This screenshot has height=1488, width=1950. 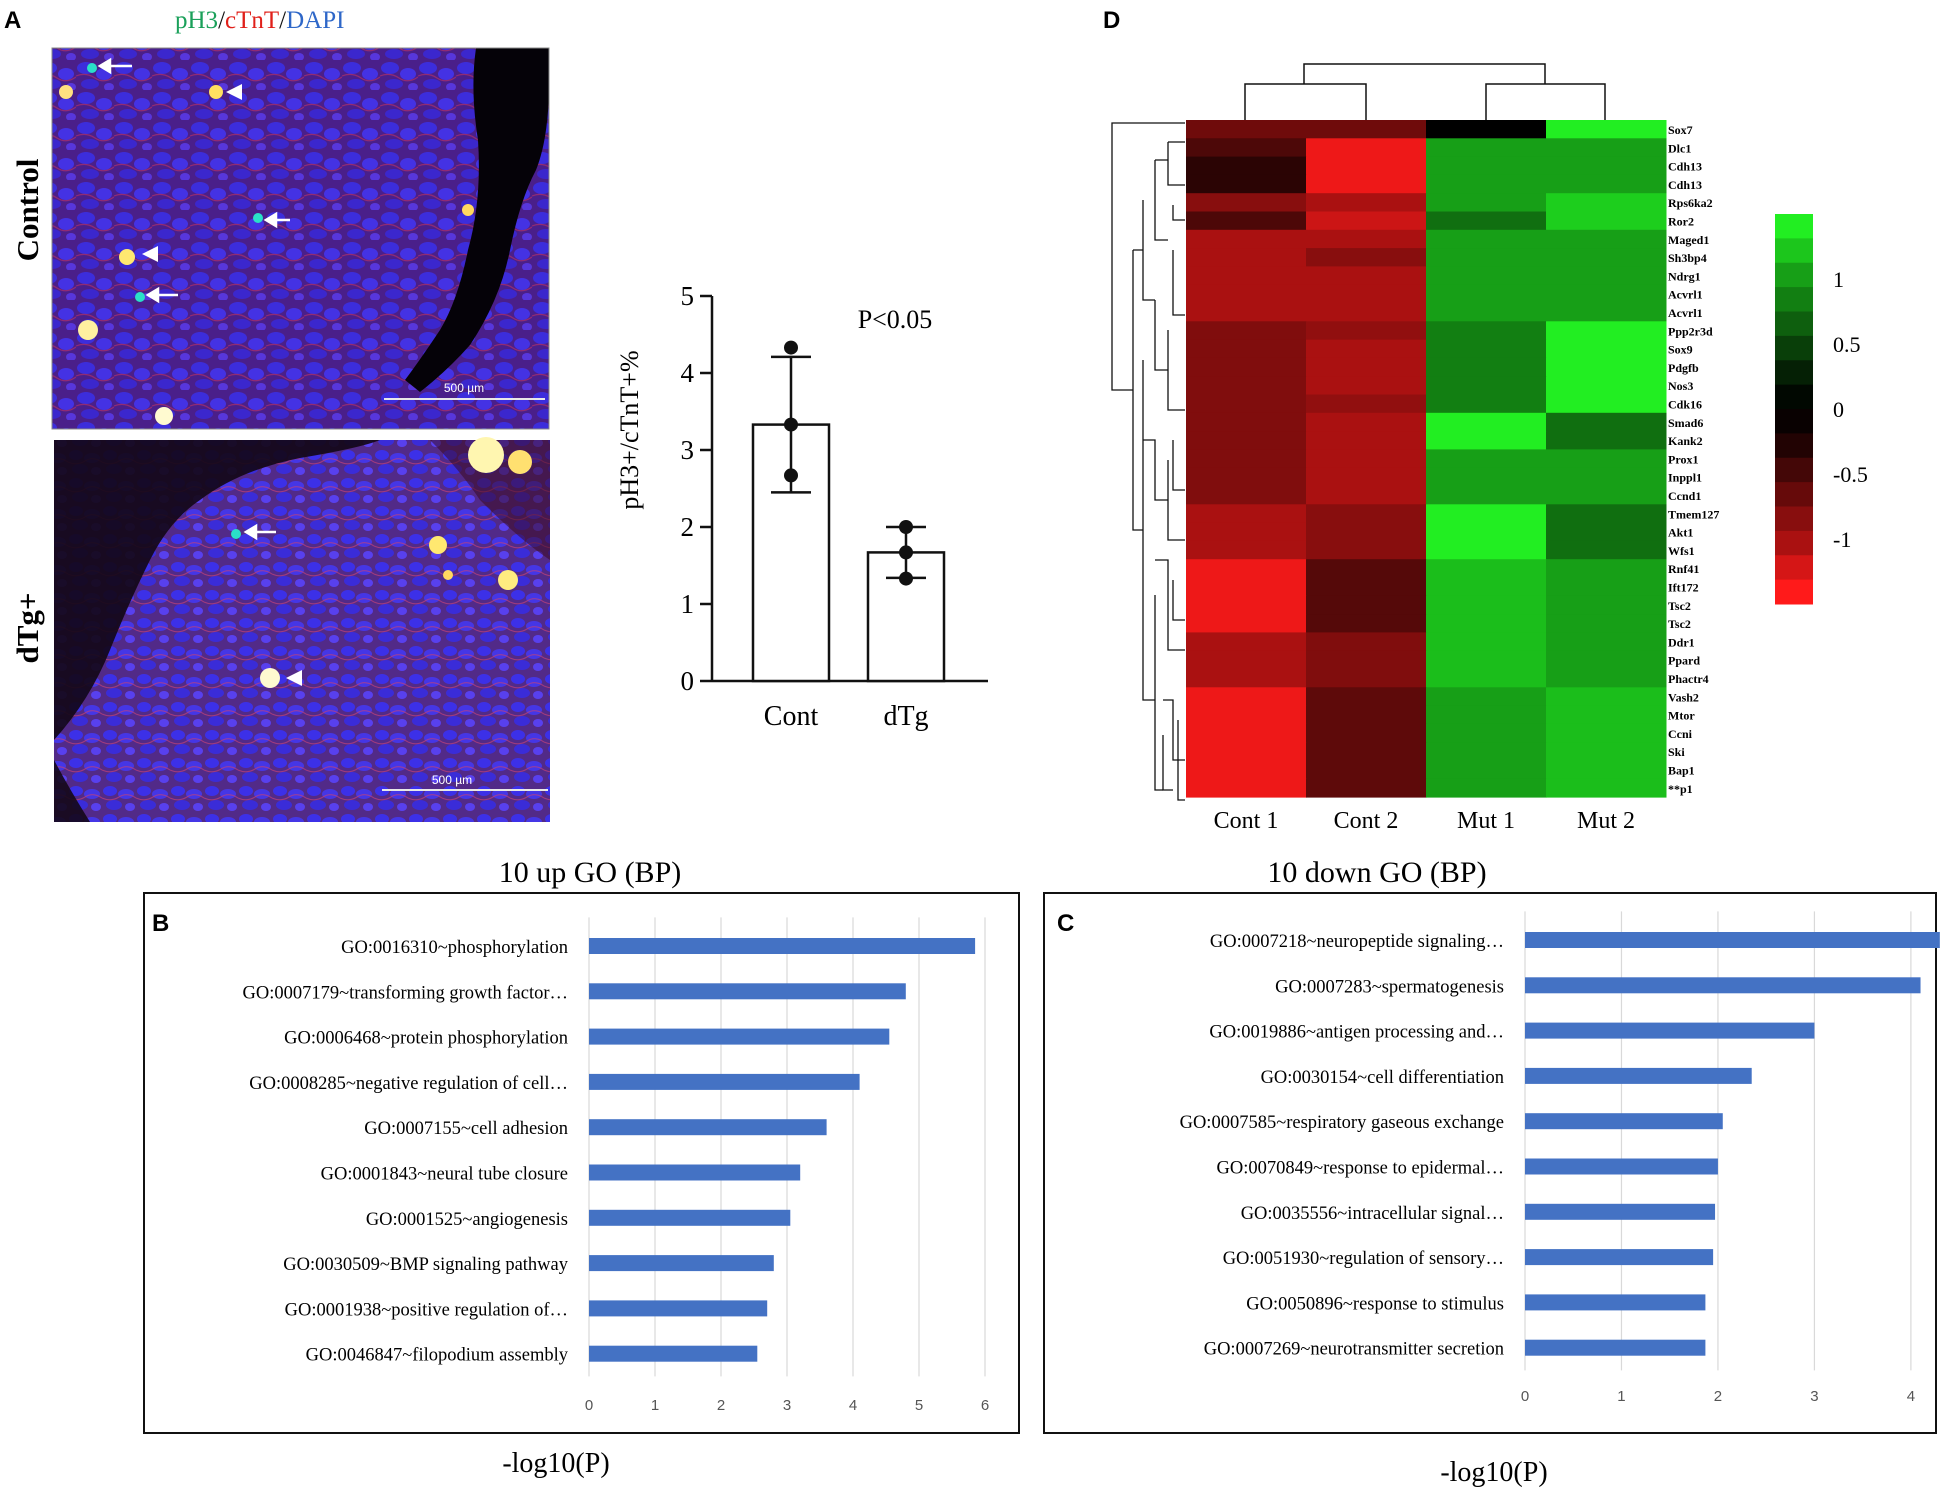 What do you see at coordinates (452, 780) in the screenshot?
I see `scale-bar-label: 500 µm` at bounding box center [452, 780].